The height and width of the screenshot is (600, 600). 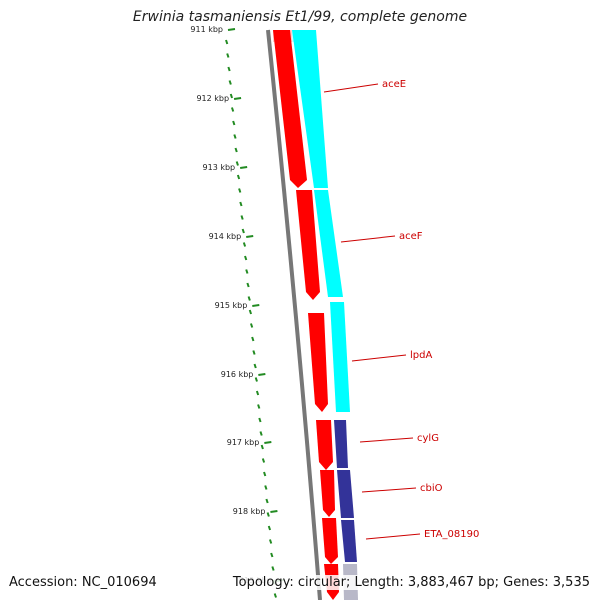 I want to click on ruler-tick-label: 911 kbp, so click(x=206, y=29).